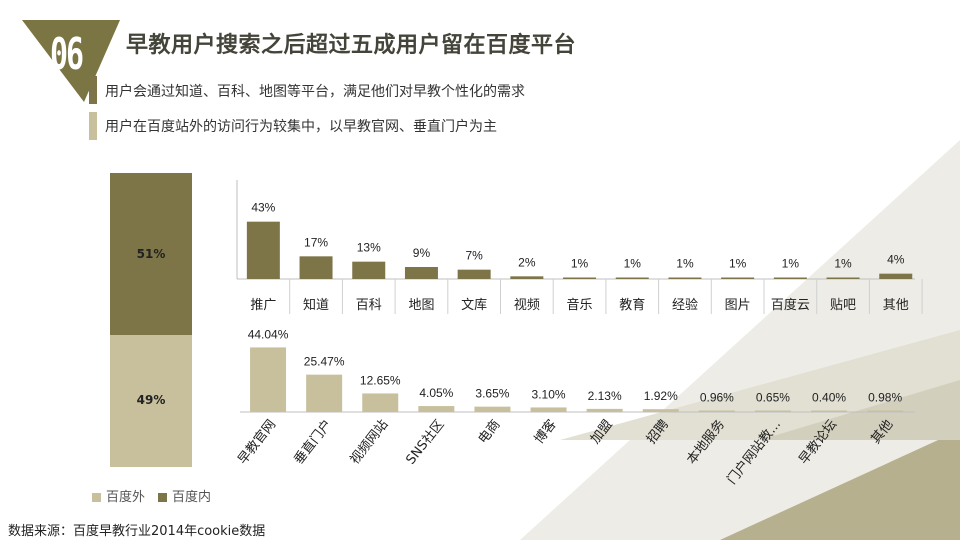  I want to click on chart1-category-label: 百度云, so click(790, 305).